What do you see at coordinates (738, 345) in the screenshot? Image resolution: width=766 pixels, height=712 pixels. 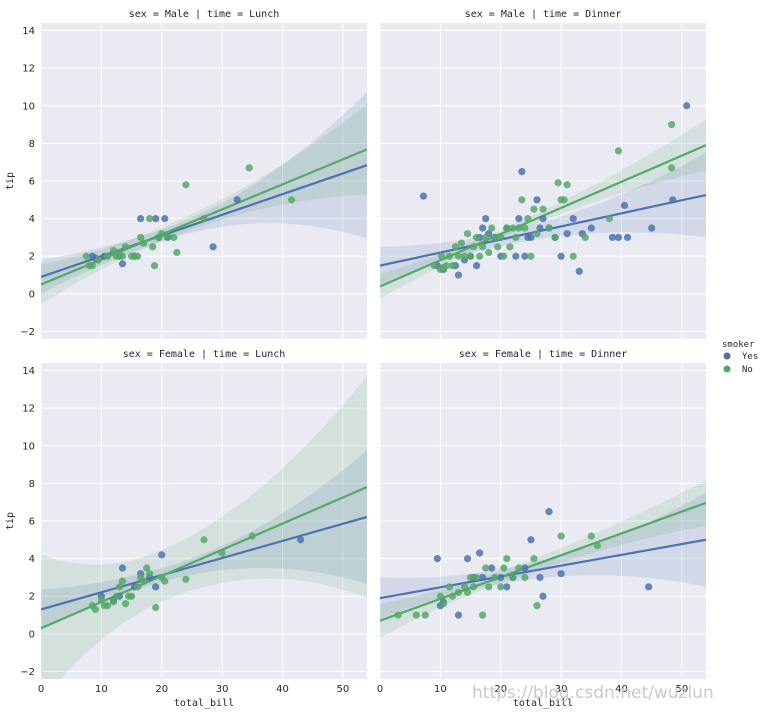 I see `legend-title: smoker` at bounding box center [738, 345].